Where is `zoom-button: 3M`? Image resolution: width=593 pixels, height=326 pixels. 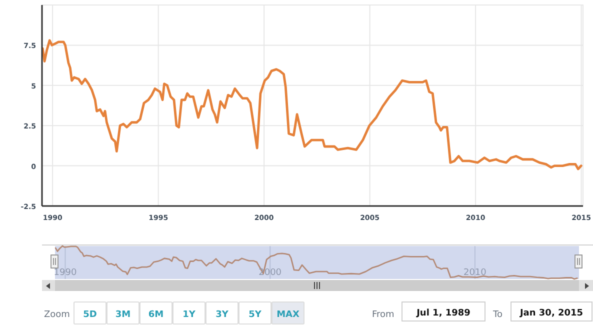
zoom-button: 3M is located at coordinates (123, 313).